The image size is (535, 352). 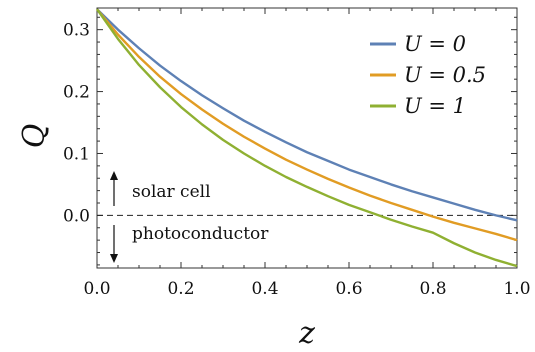 What do you see at coordinates (76, 31) in the screenshot?
I see `y-tick-label: 0.3` at bounding box center [76, 31].